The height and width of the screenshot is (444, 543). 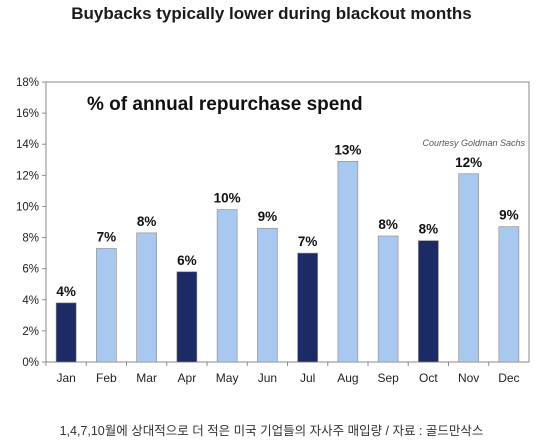 What do you see at coordinates (30, 239) in the screenshot?
I see `y-tick-label: 8%` at bounding box center [30, 239].